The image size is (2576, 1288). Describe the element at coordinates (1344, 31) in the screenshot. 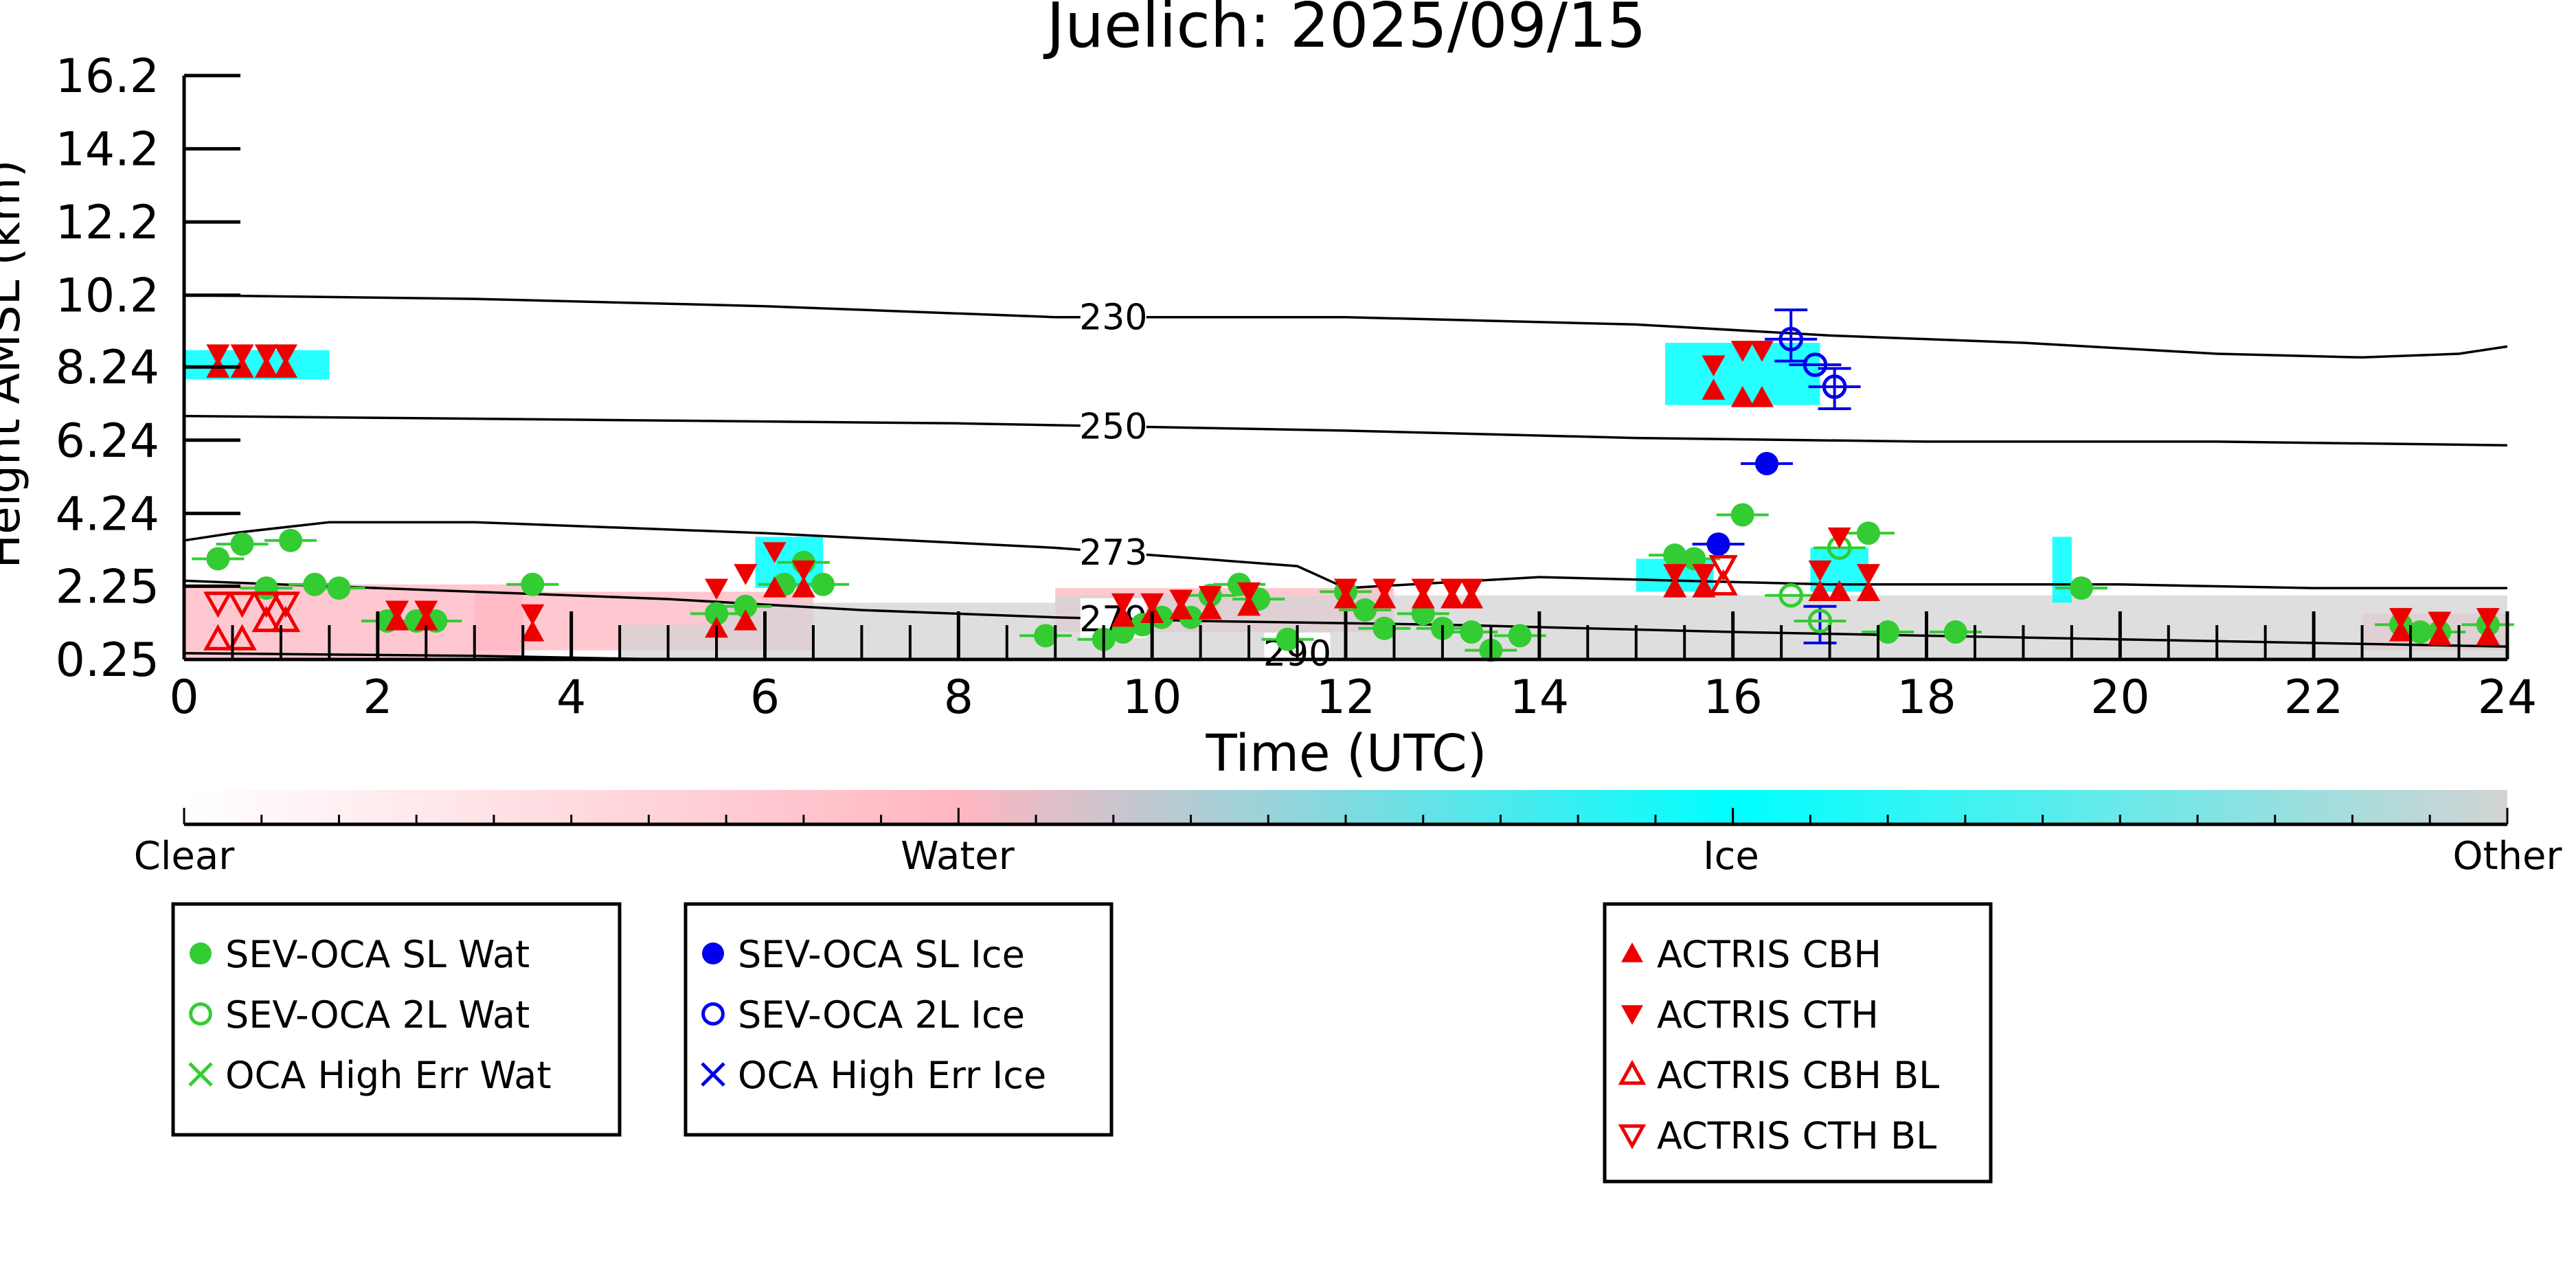

I see `chart-title: Juelich: 2025/09/15` at that location.